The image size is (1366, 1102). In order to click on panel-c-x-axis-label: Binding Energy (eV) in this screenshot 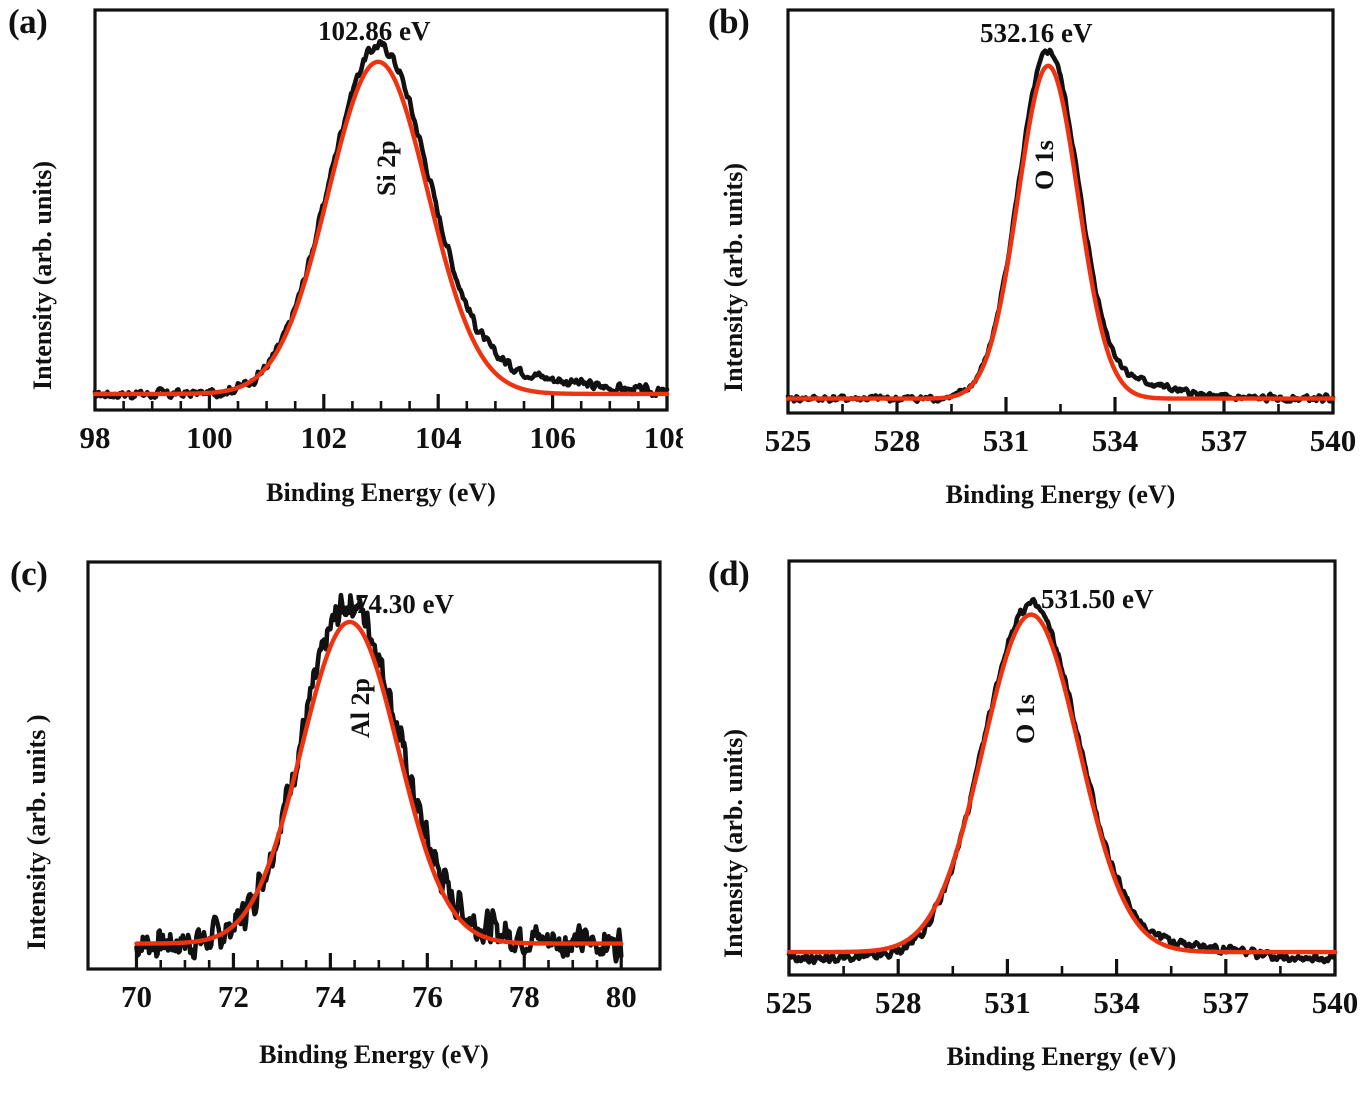, I will do `click(374, 1054)`.